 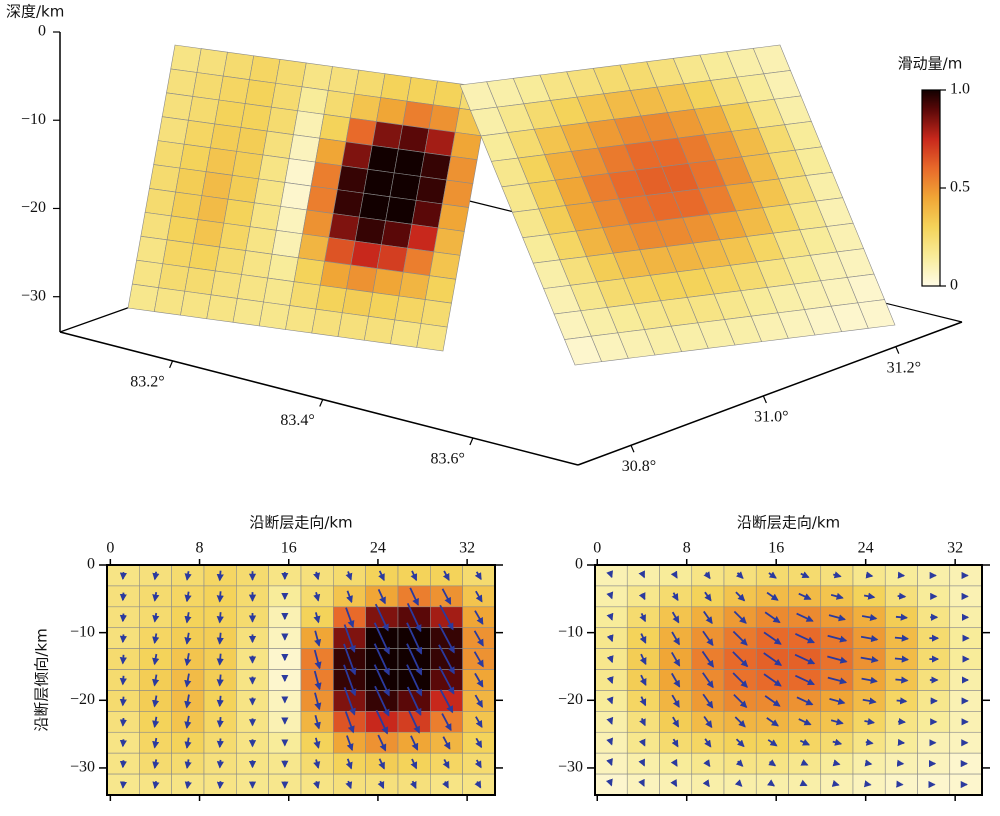 What do you see at coordinates (82, 767) in the screenshot?
I see `y-tick-label: −30` at bounding box center [82, 767].